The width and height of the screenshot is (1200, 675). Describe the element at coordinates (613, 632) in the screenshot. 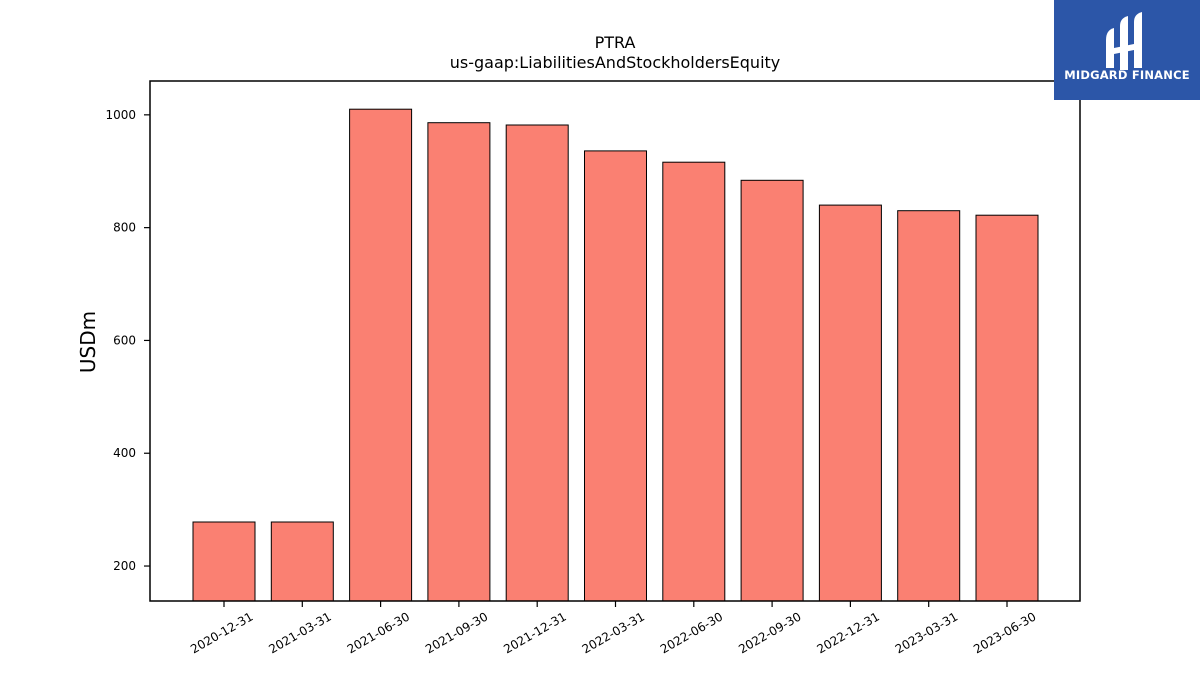

I see `x-tick-label: 2022-03-31` at that location.